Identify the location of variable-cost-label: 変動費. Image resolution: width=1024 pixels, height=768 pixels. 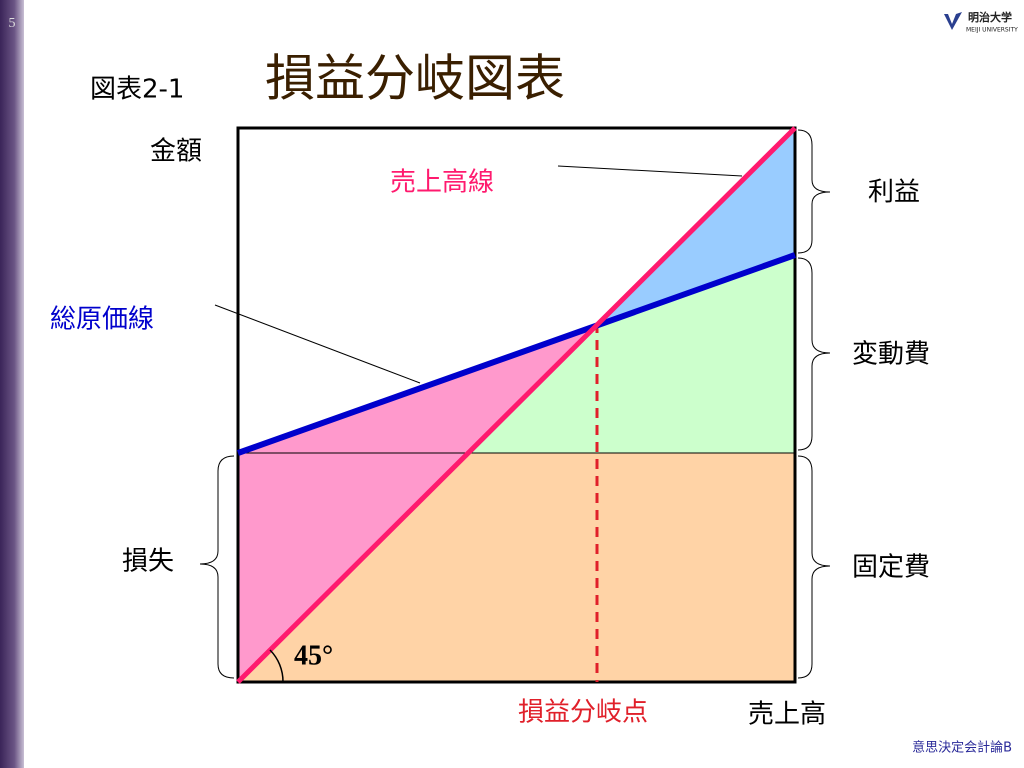
(891, 355).